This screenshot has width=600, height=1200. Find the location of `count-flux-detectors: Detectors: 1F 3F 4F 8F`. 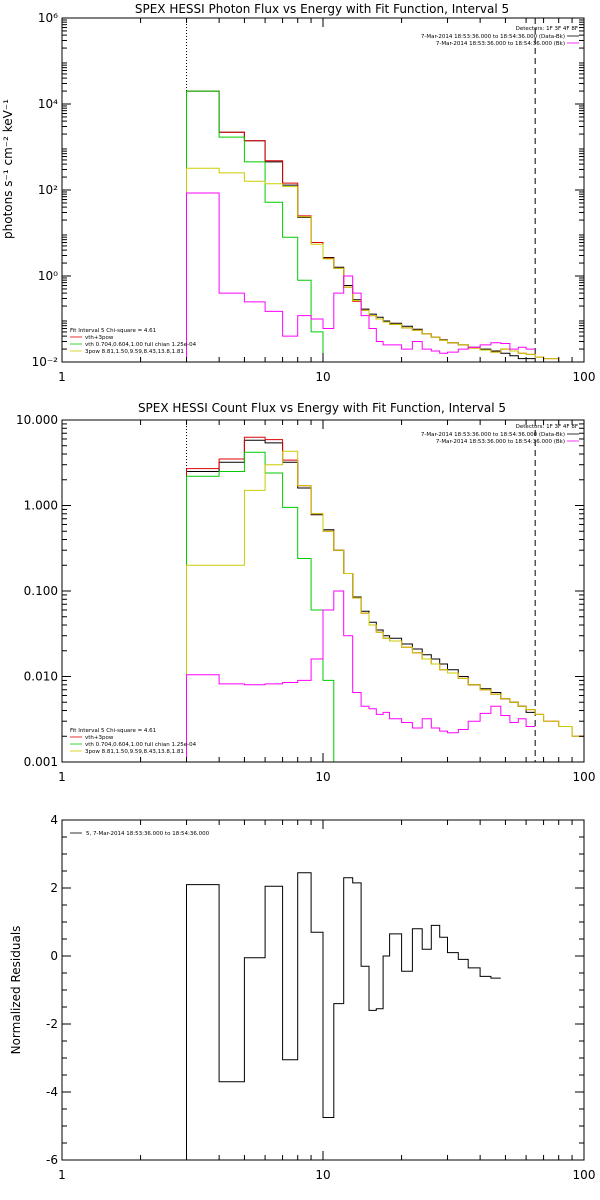

count-flux-detectors: Detectors: 1F 3F 4F 8F is located at coordinates (547, 427).